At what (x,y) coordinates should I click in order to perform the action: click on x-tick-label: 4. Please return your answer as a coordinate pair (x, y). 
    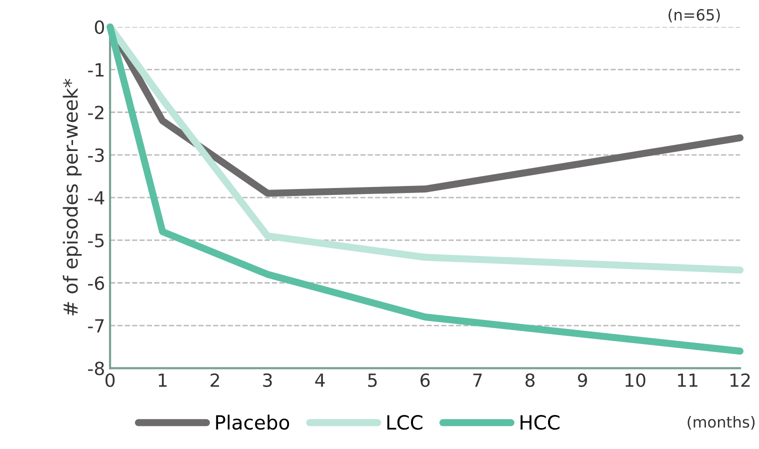
    Looking at the image, I should click on (320, 380).